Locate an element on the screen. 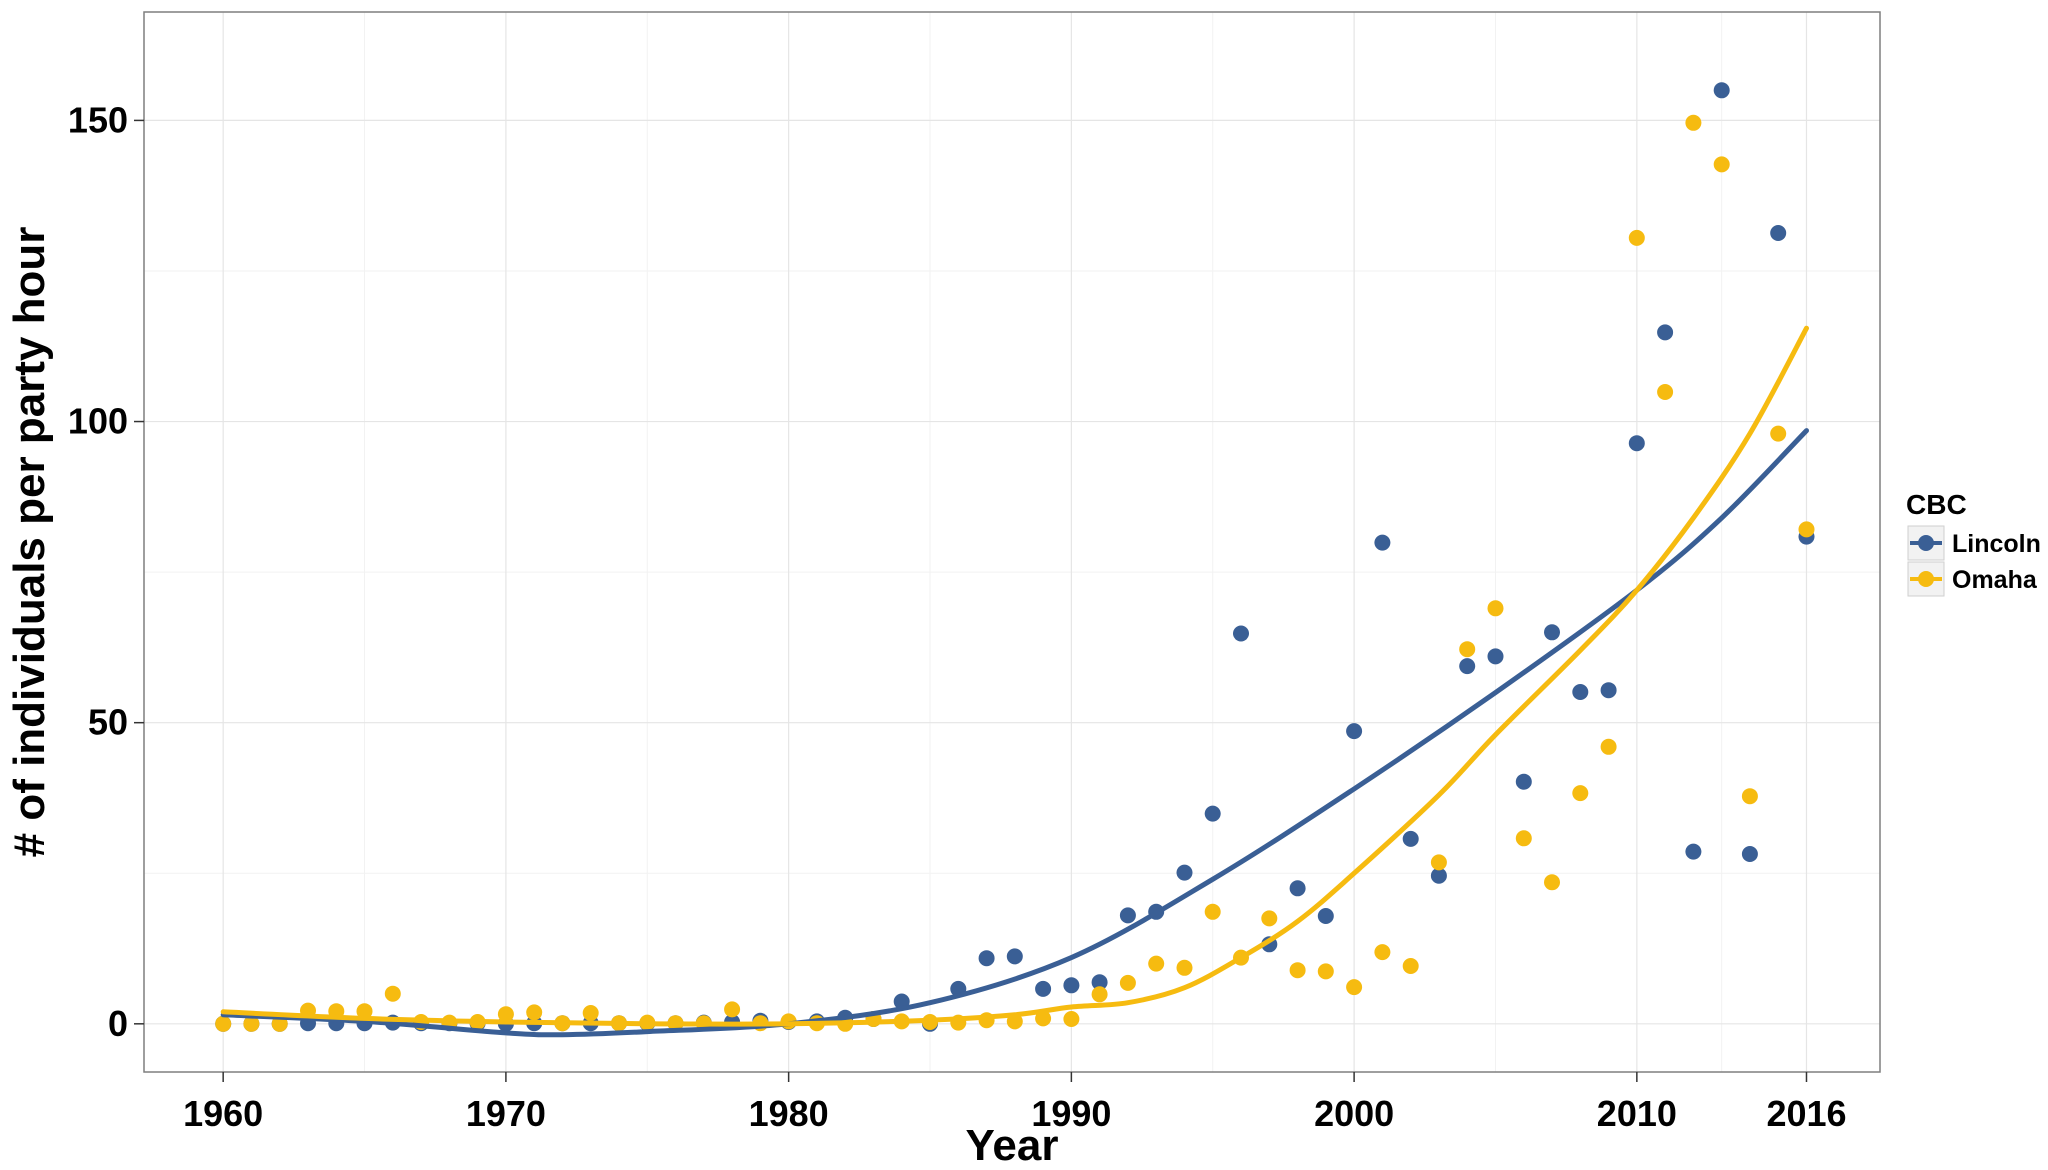 This screenshot has height=1170, width=2048. legend-point-omaha is located at coordinates (1926, 579).